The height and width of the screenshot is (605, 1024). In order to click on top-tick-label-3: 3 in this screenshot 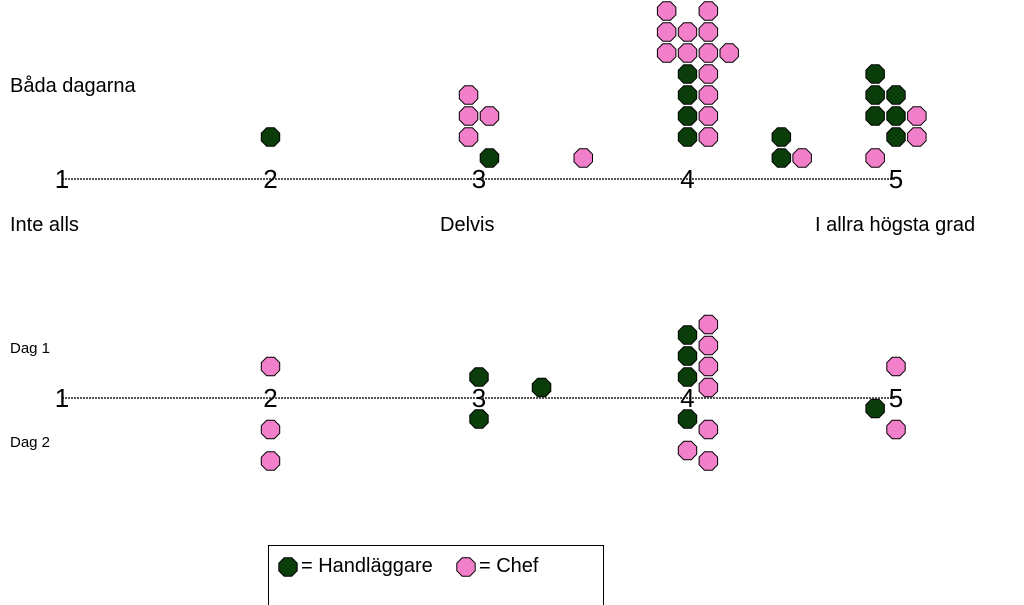, I will do `click(479, 179)`.